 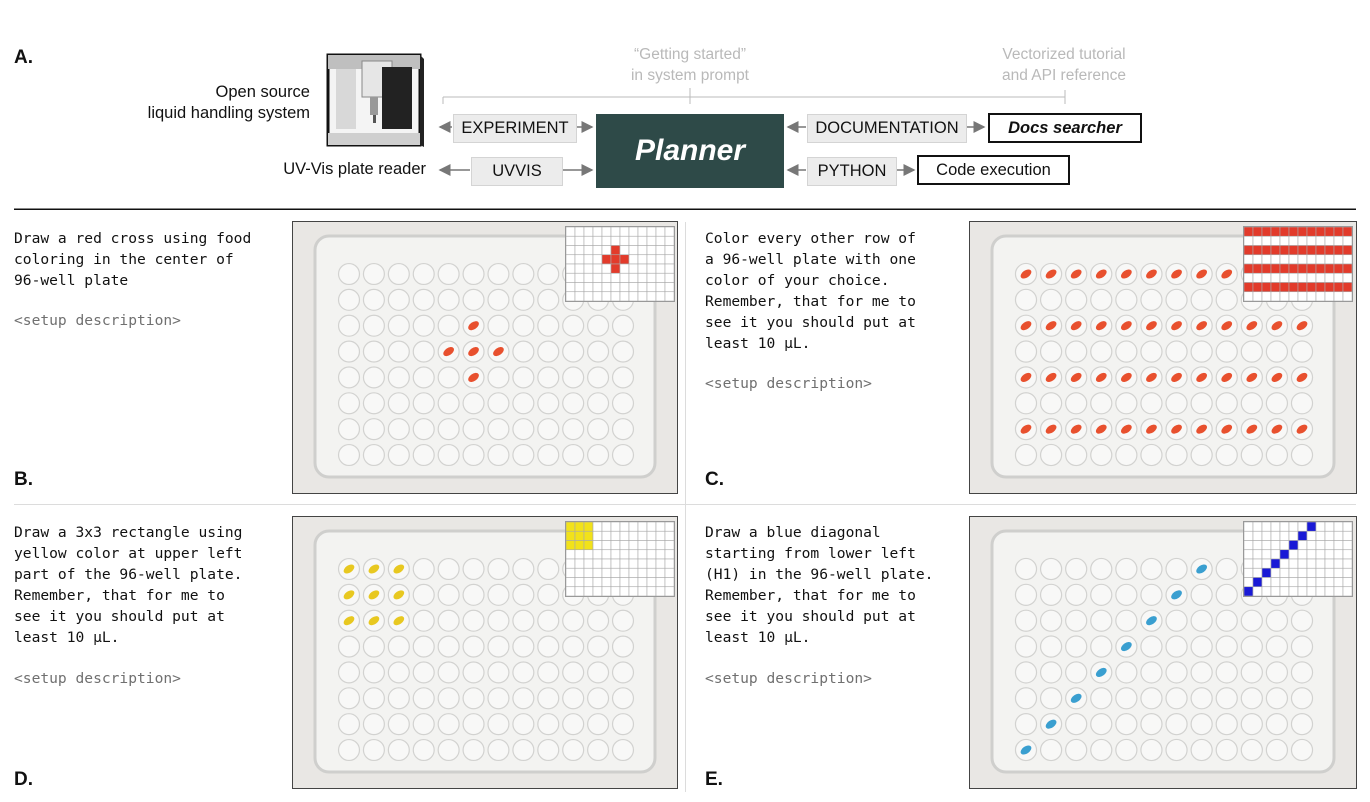 What do you see at coordinates (788, 678) in the screenshot?
I see `panel-e-setup: <setup description>` at bounding box center [788, 678].